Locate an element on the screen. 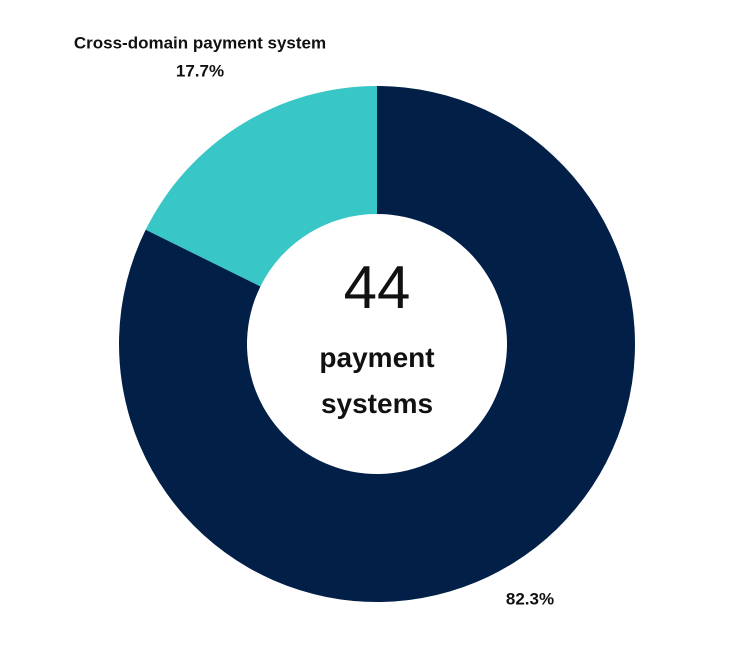  donut-slice is located at coordinates (261, 186).